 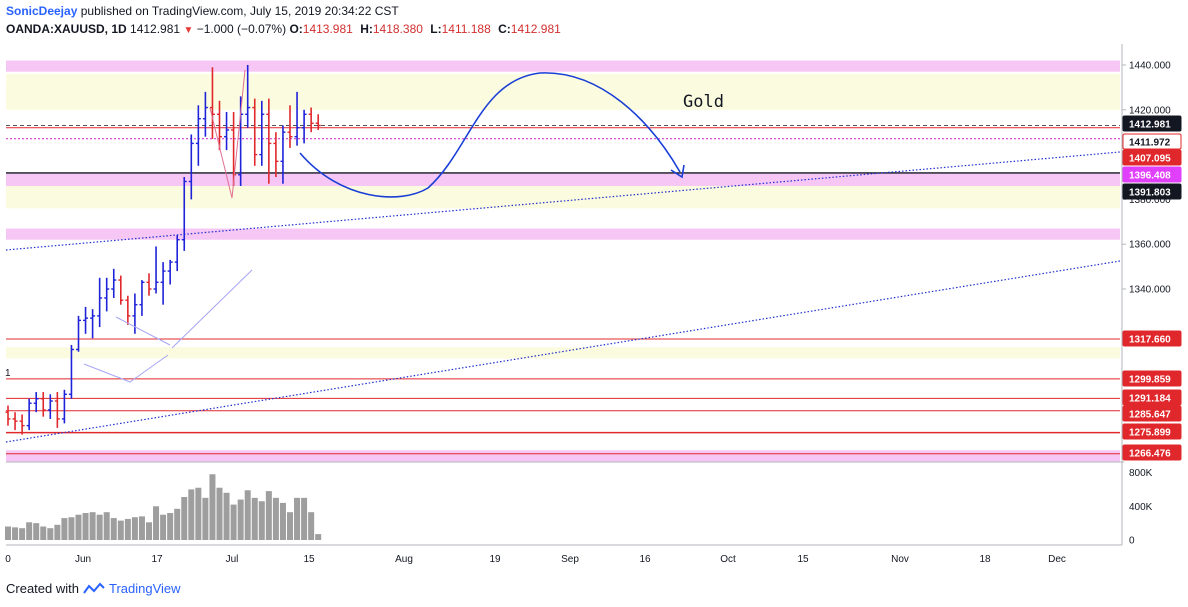 What do you see at coordinates (1057, 559) in the screenshot?
I see `time-tick-label: Dec` at bounding box center [1057, 559].